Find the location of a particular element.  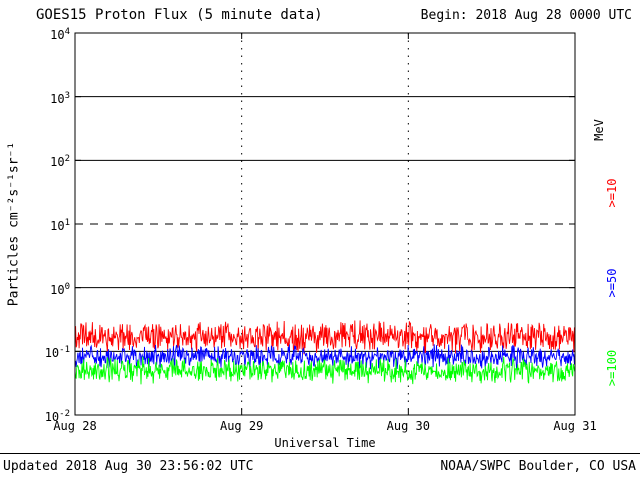

x-tick-label: Aug 29 is located at coordinates (241, 426).